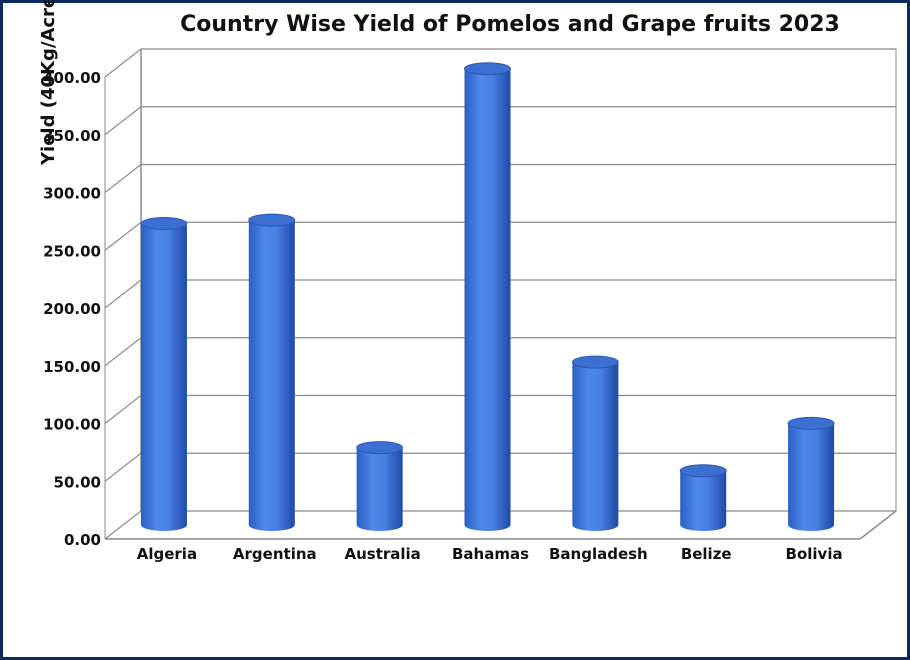 The width and height of the screenshot is (910, 660). I want to click on x-tick-label: Australia, so click(382, 554).